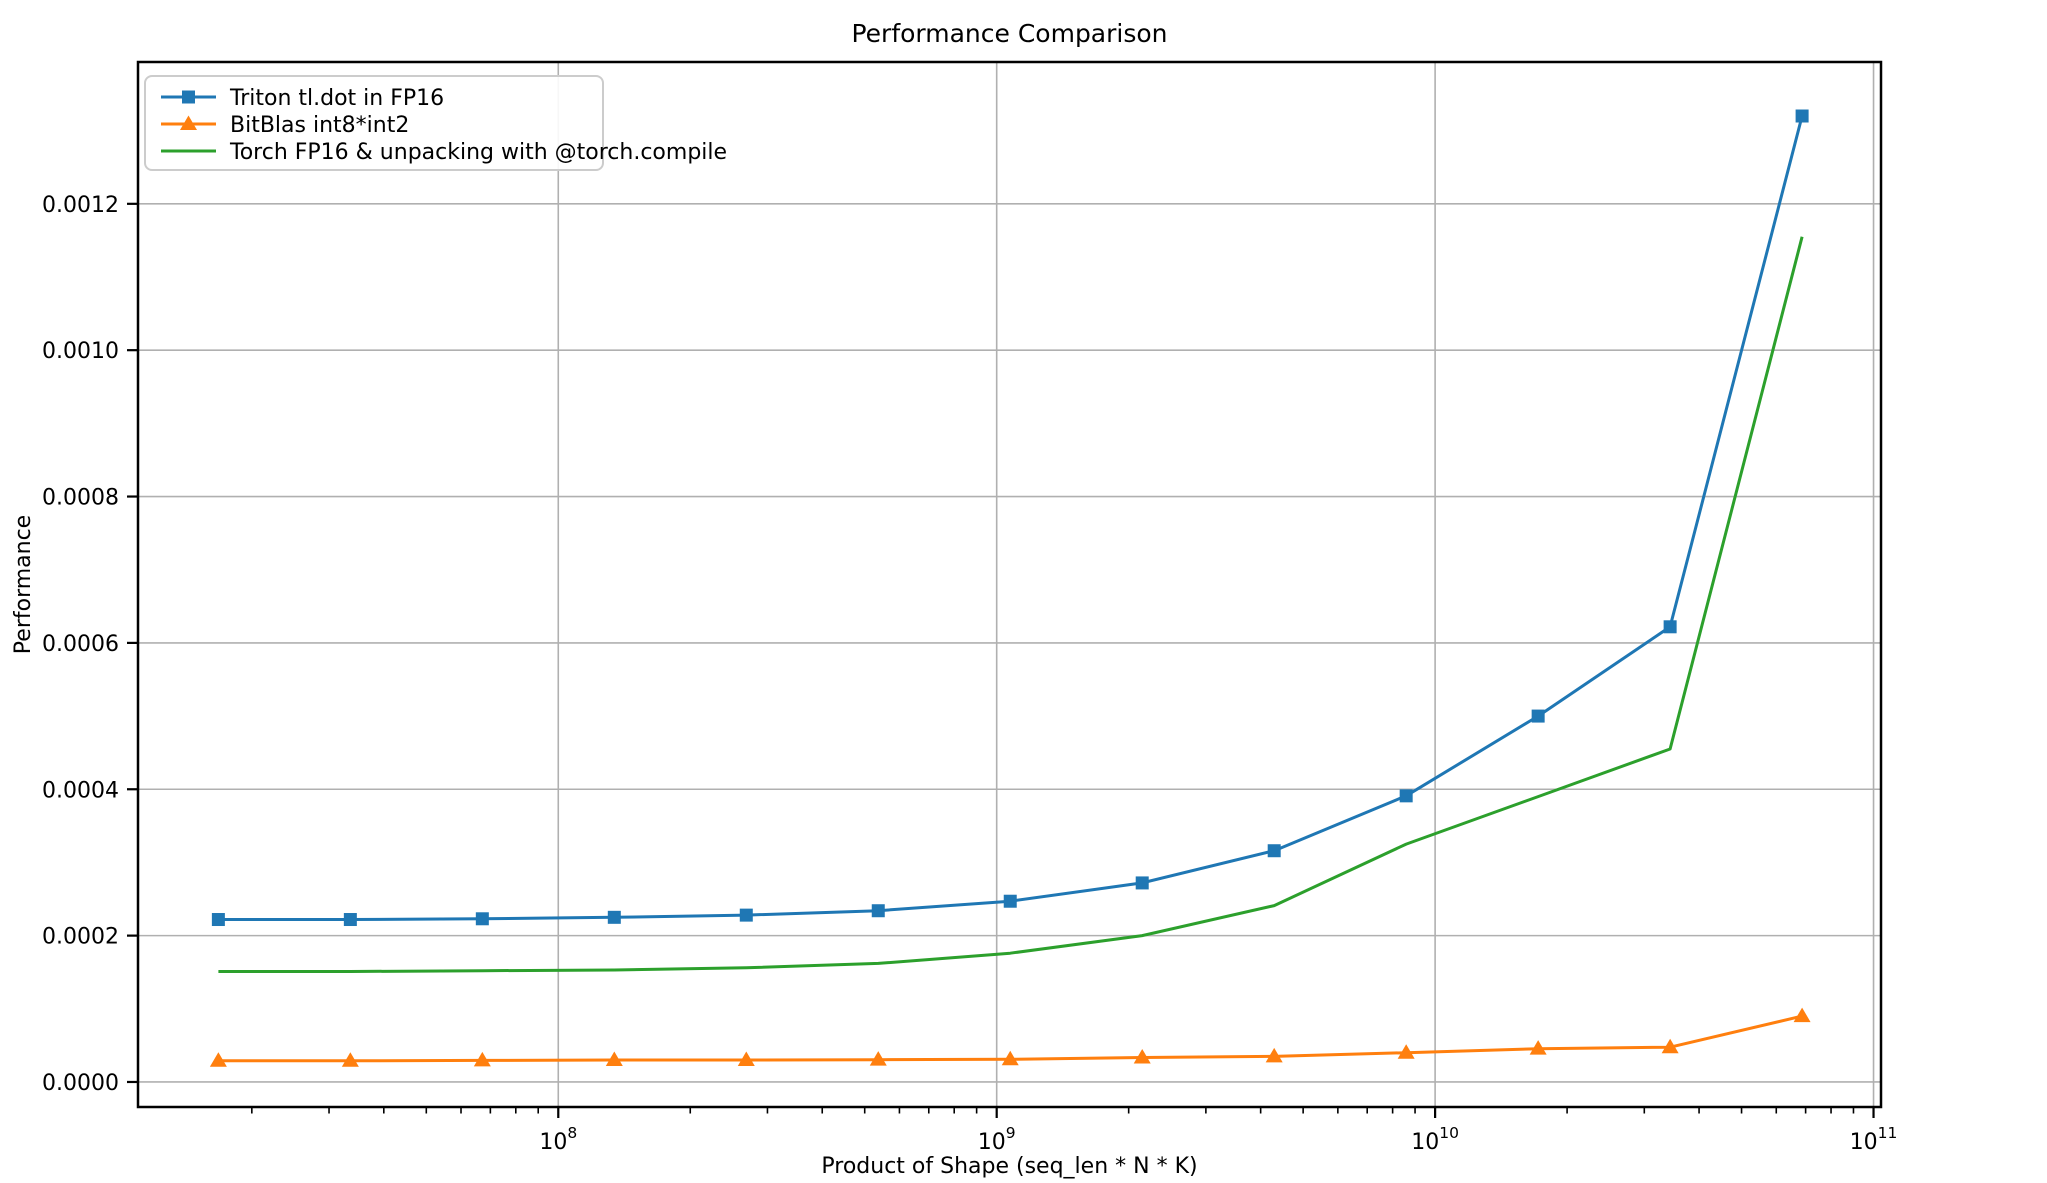 The image size is (2047, 1183). What do you see at coordinates (80, 1083) in the screenshot?
I see `y-tick-label: 0.0000` at bounding box center [80, 1083].